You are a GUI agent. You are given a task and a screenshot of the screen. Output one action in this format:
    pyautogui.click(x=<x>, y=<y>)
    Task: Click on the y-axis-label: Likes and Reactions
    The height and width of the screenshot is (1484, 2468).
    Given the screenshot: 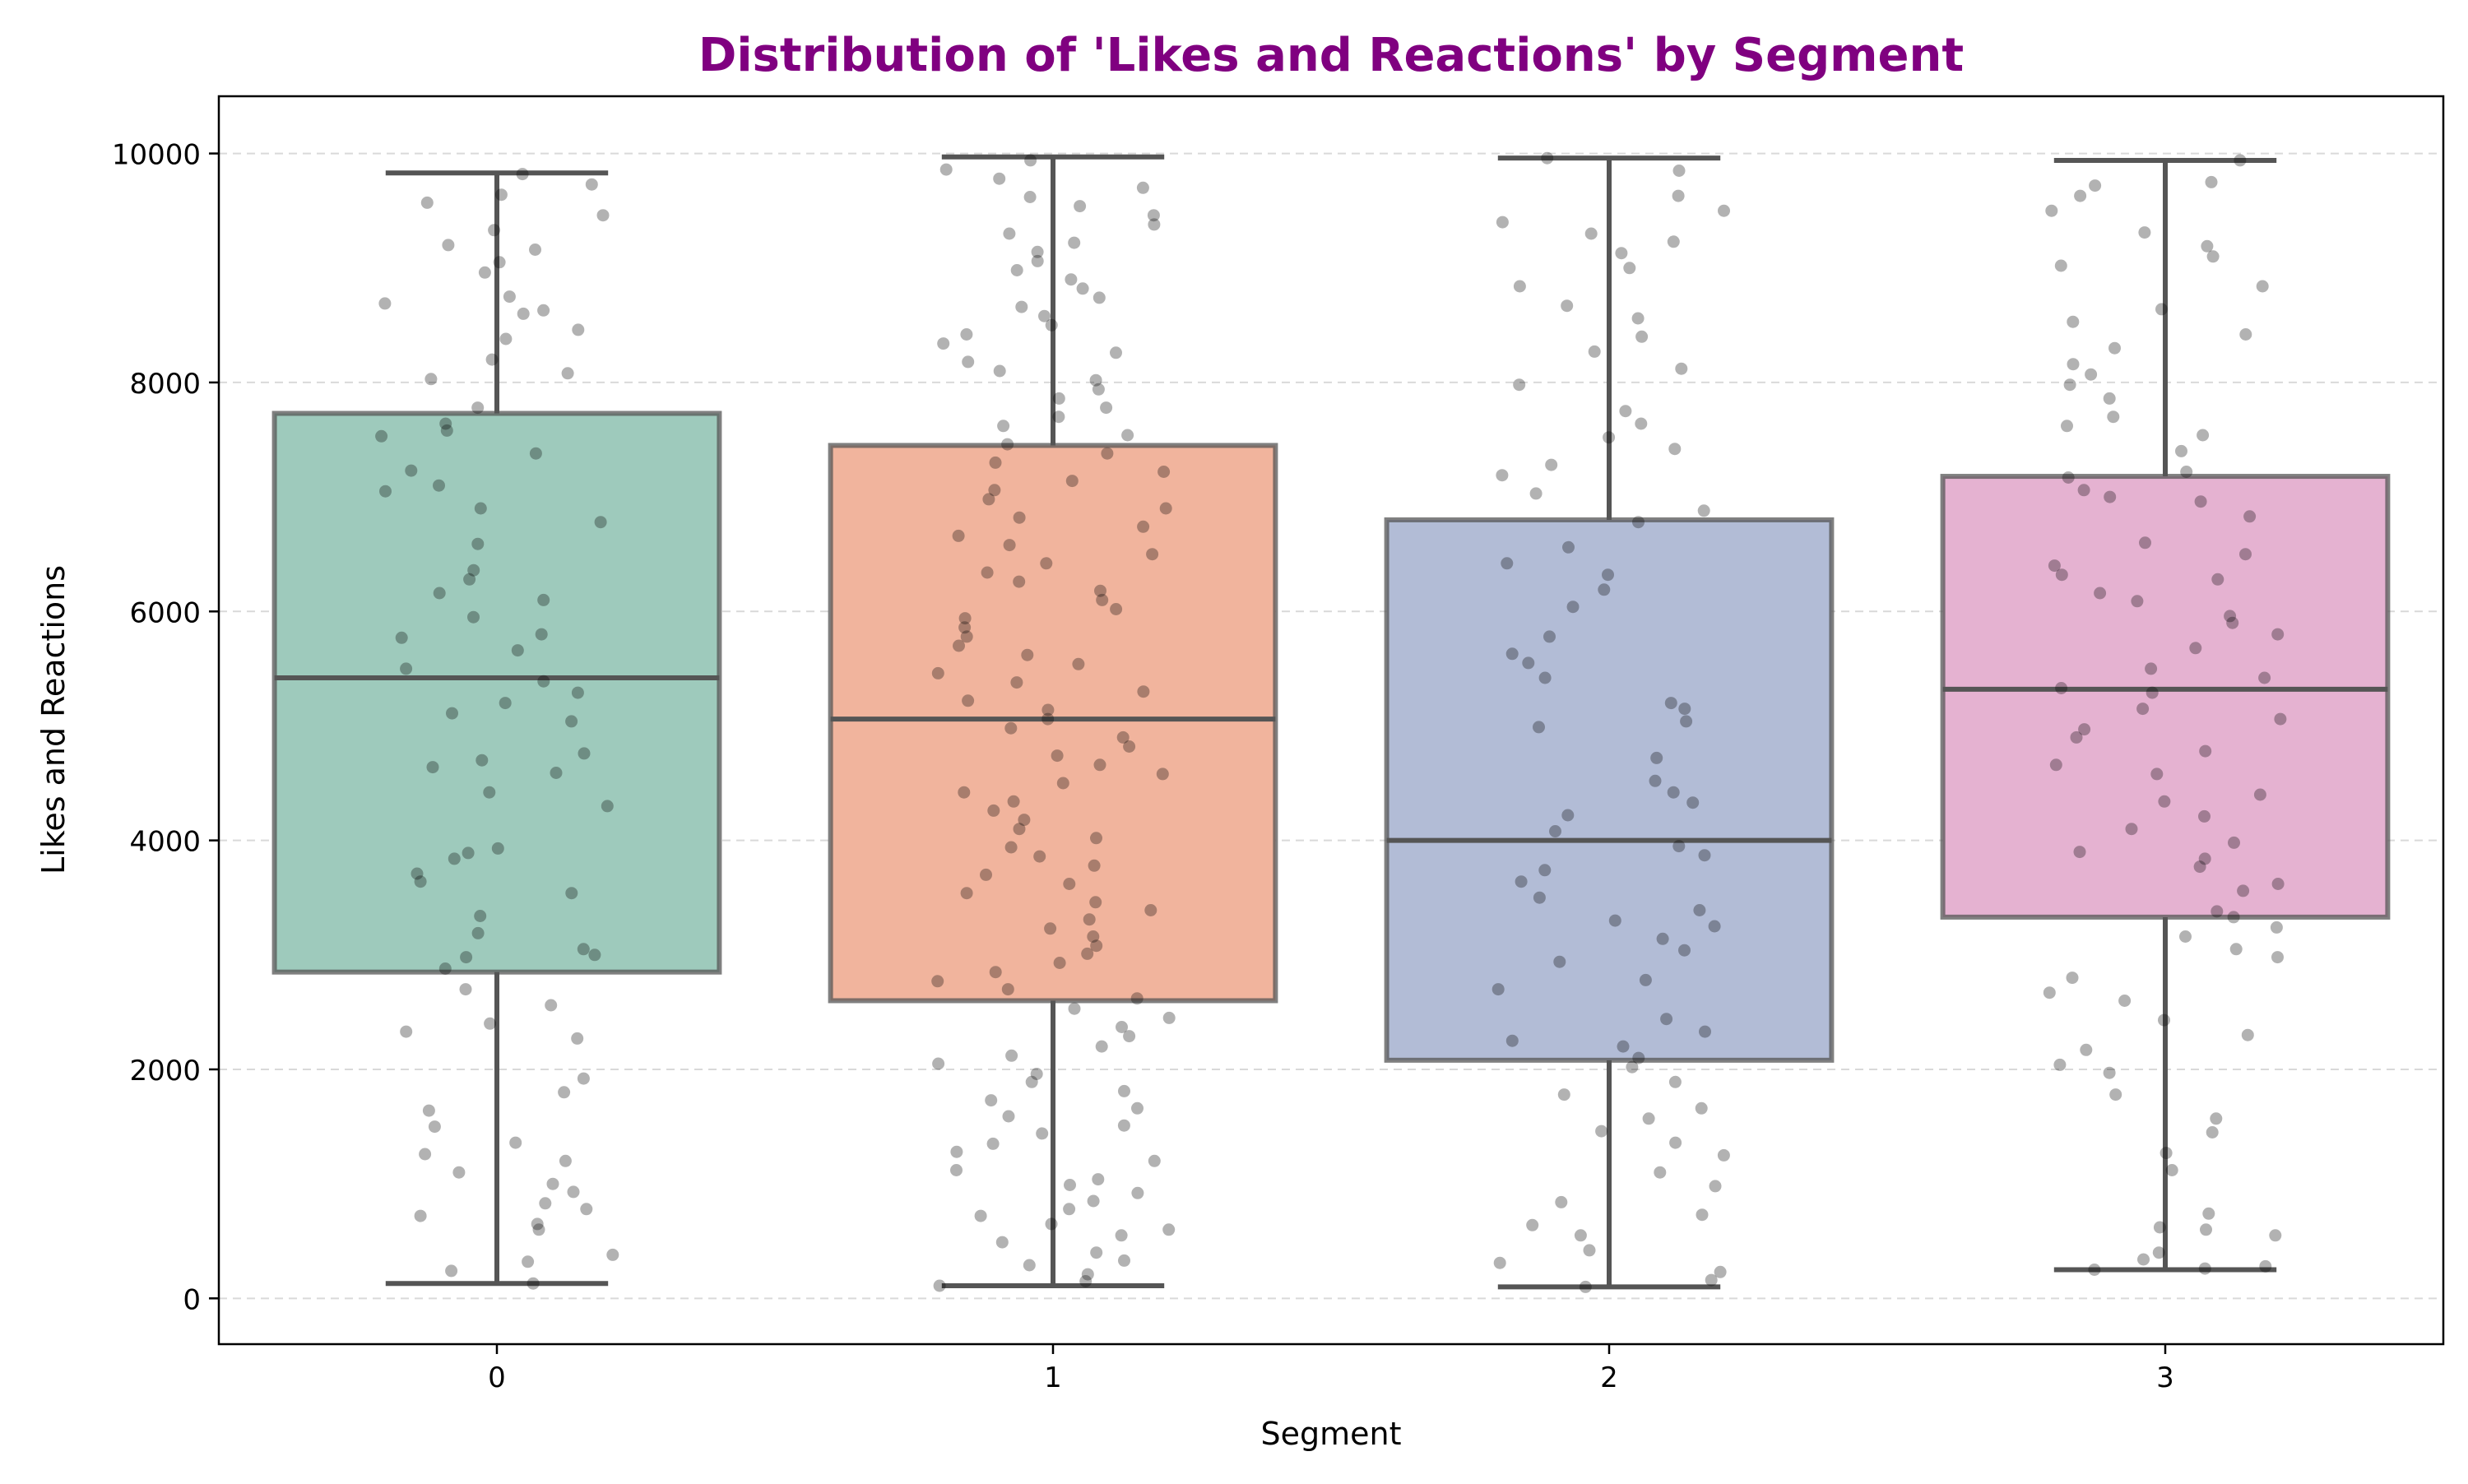 What is the action you would take?
    pyautogui.click(x=53, y=719)
    